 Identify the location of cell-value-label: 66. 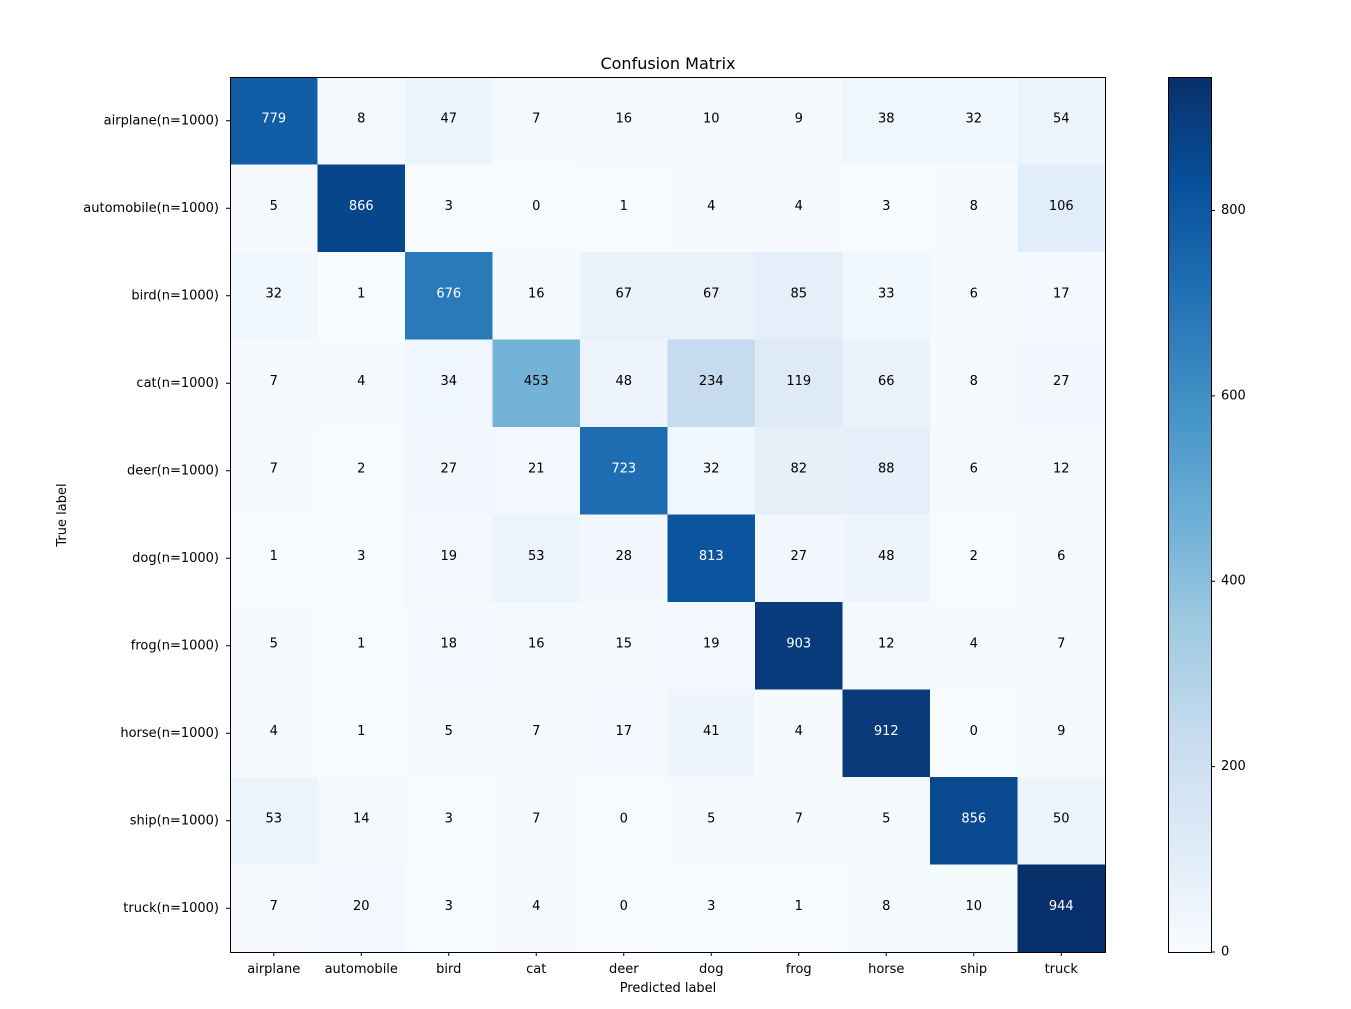
(886, 381).